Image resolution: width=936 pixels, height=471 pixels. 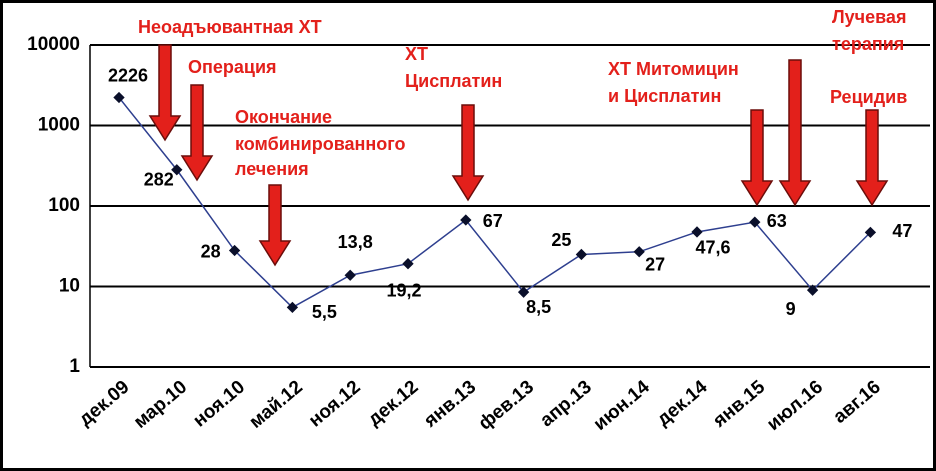 I want to click on annotation: терапия, so click(x=868, y=44).